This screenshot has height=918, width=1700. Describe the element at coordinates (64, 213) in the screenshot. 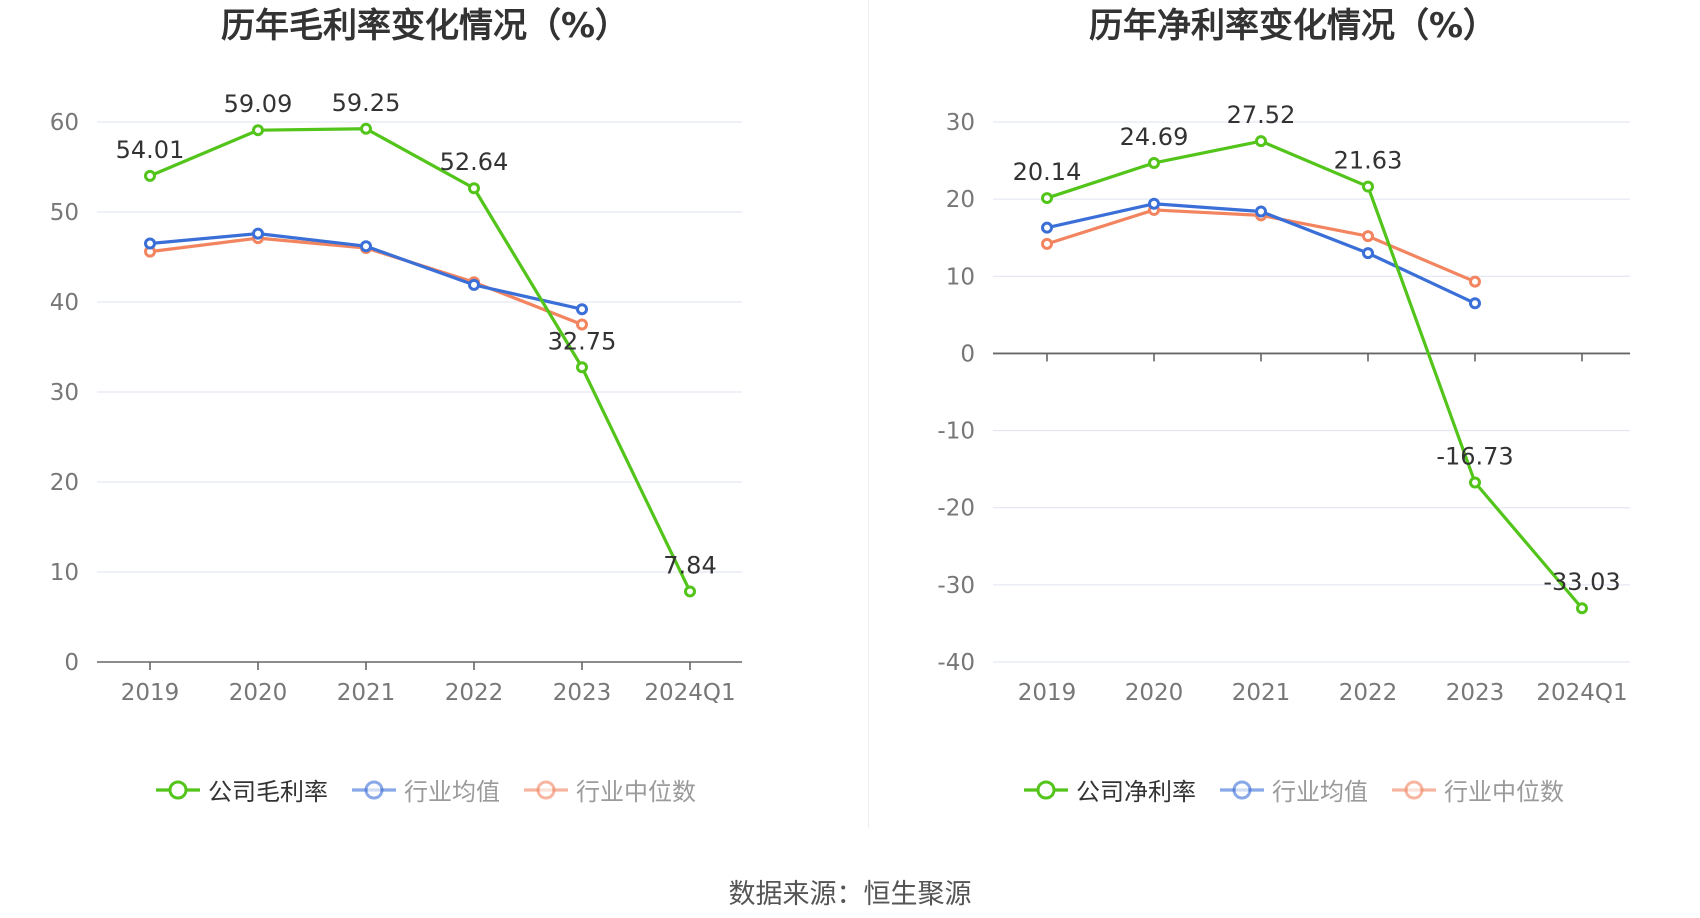

I see `y-tick-label: 50` at that location.